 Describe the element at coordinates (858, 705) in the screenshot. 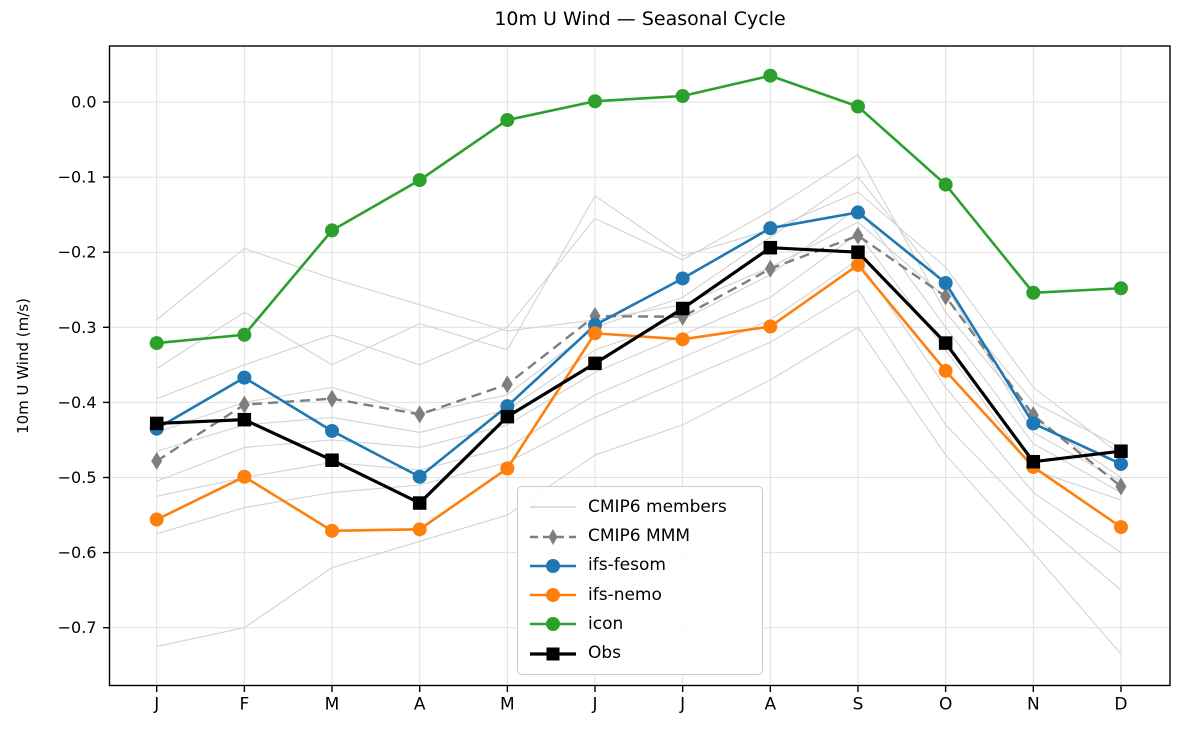

I see `x-tick-label: S` at that location.